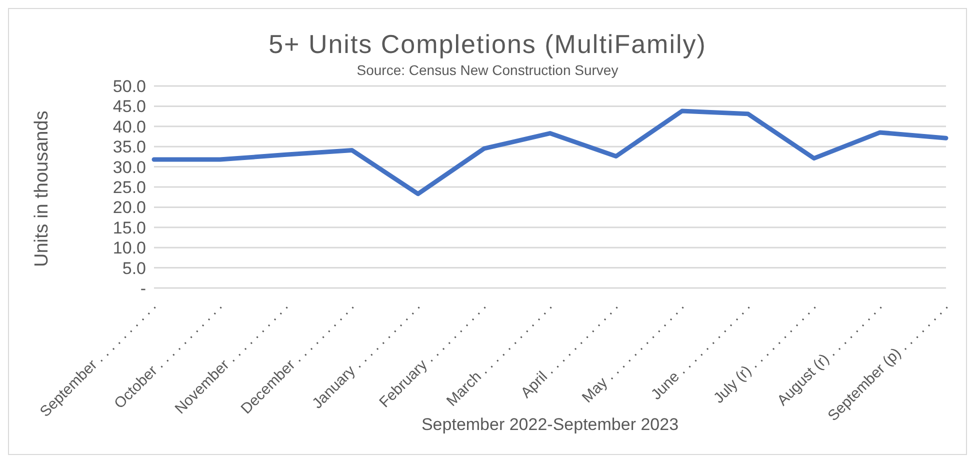  What do you see at coordinates (129, 228) in the screenshot?
I see `y-tick-label: 15.0` at bounding box center [129, 228].